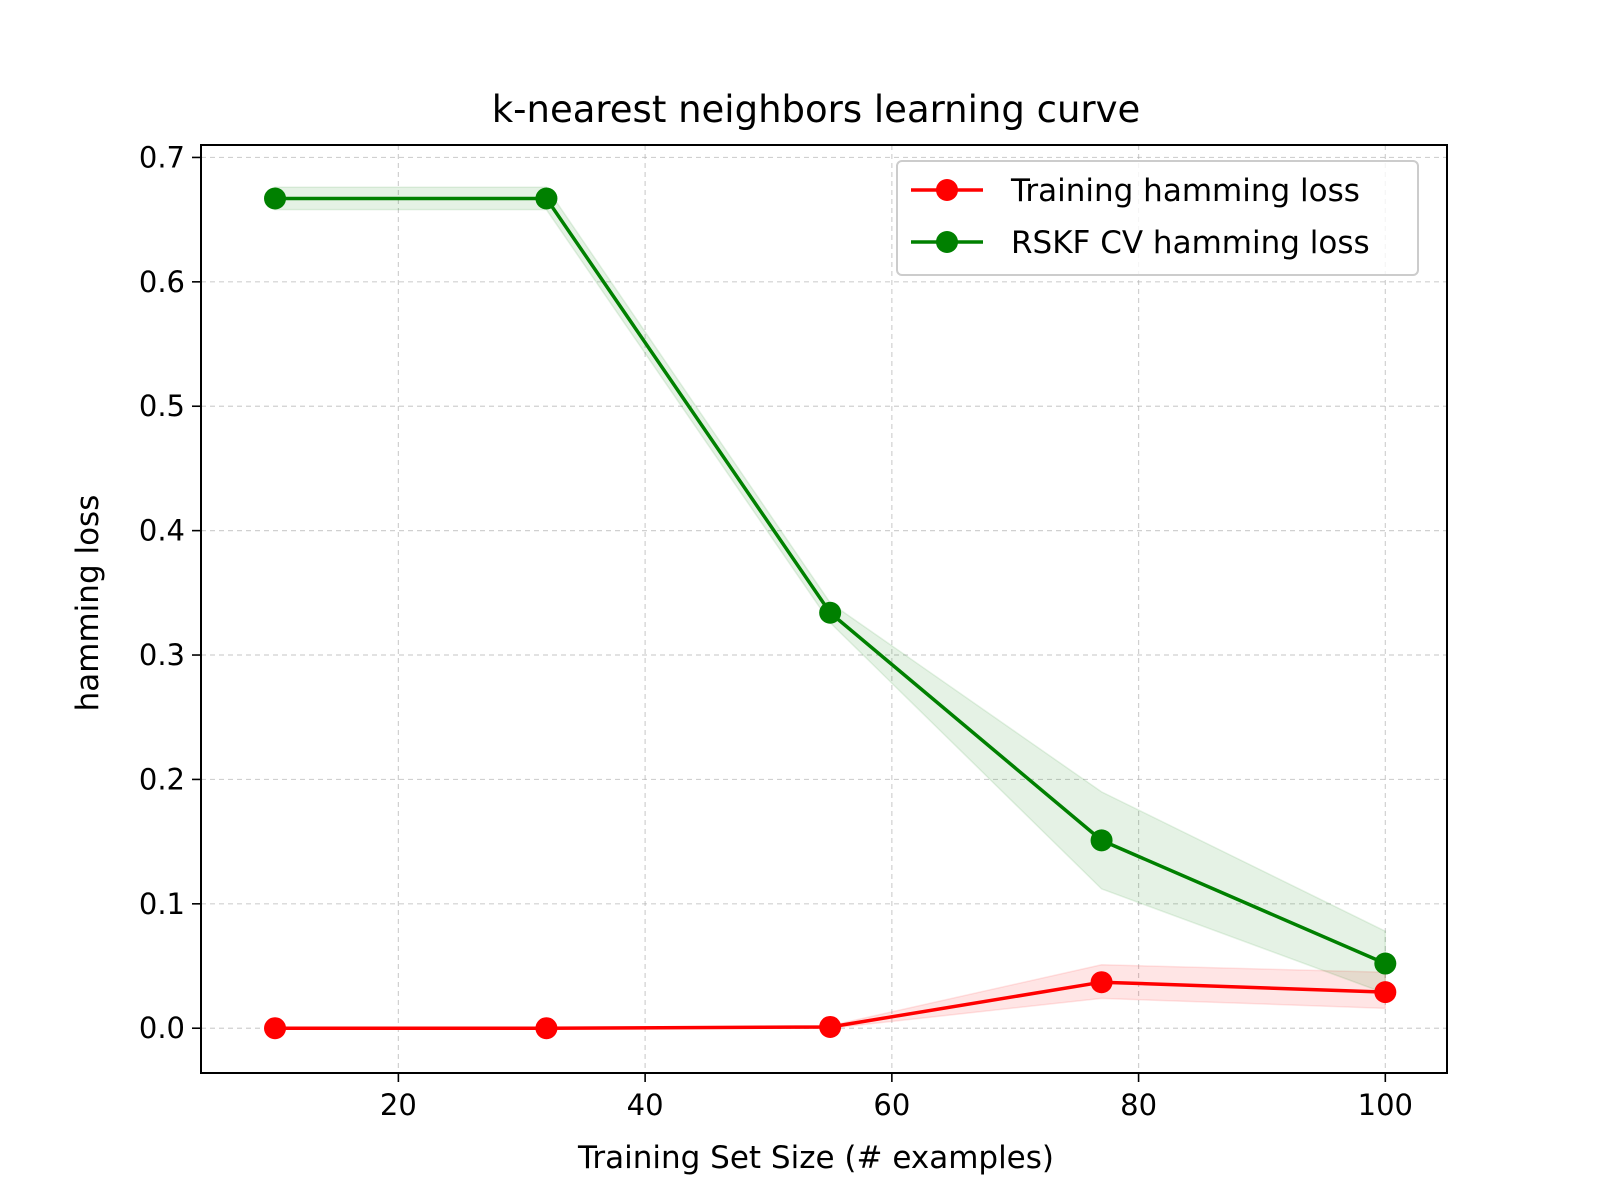  Describe the element at coordinates (162, 904) in the screenshot. I see `y-tick-label: 0.1` at that location.